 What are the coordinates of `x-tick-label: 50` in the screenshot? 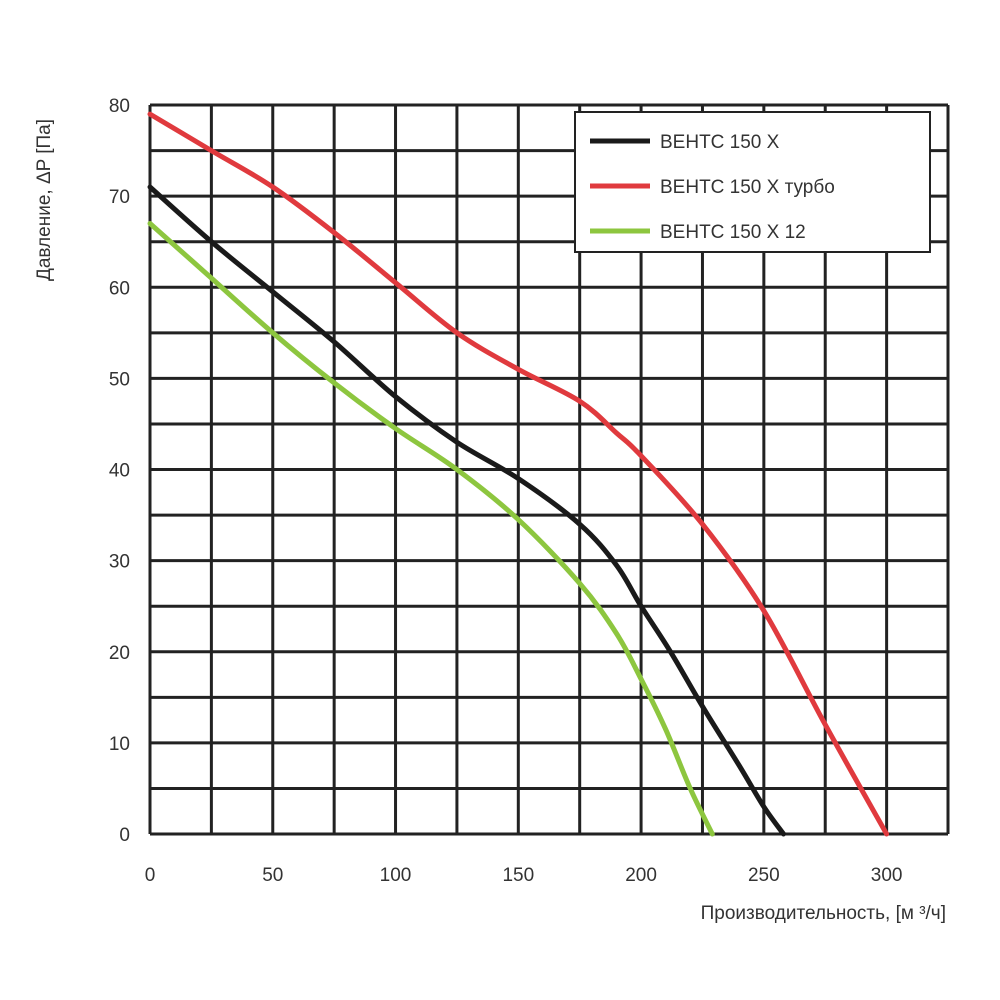 It's located at (272, 875).